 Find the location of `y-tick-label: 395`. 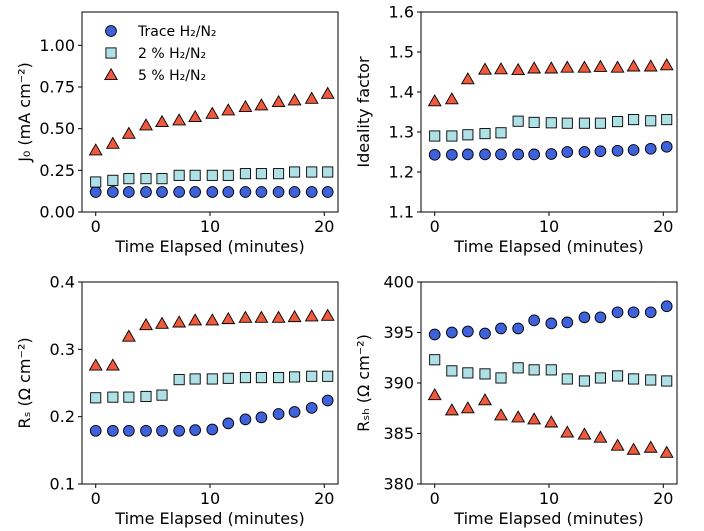

y-tick-label: 395 is located at coordinates (398, 332).